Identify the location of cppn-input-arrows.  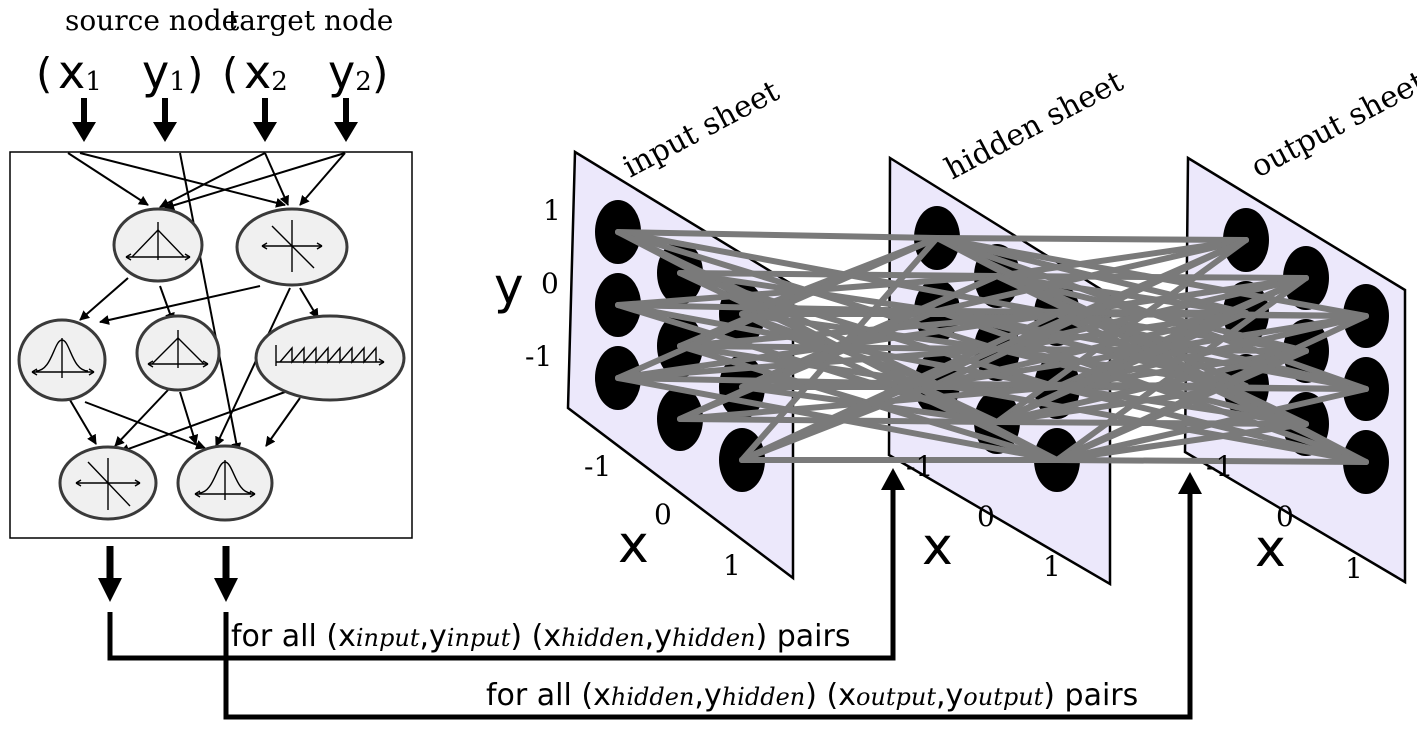
(215, 120).